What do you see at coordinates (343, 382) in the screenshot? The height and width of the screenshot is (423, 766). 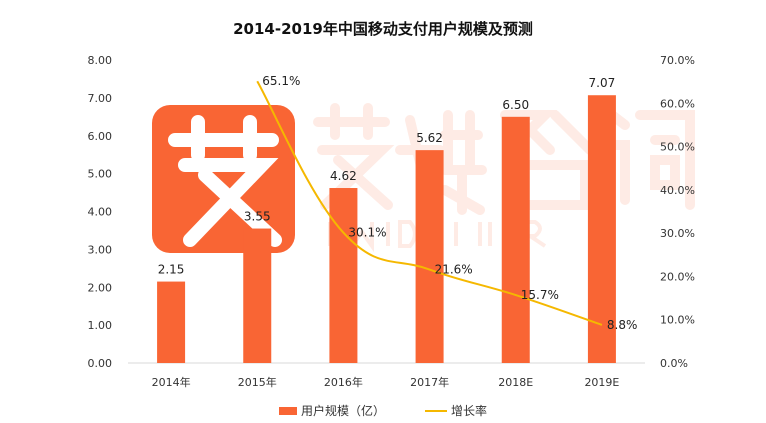 I see `x-tick-label: 2016年` at bounding box center [343, 382].